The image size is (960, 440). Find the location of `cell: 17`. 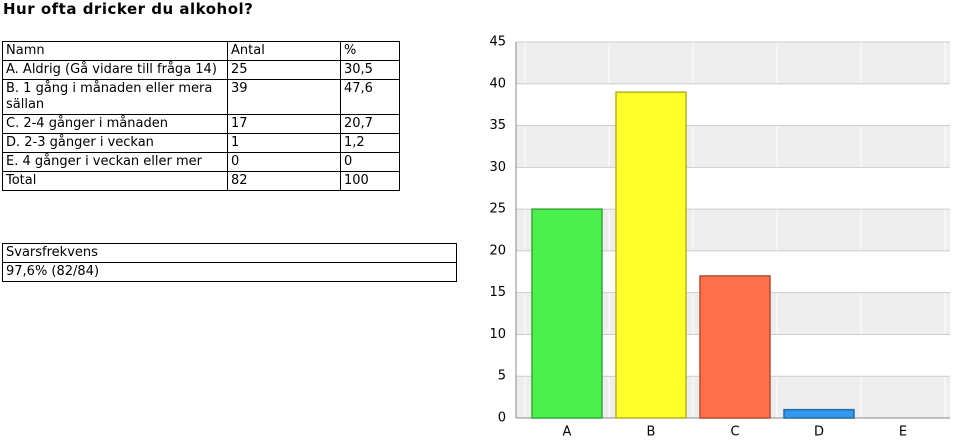

cell: 17 is located at coordinates (284, 124).